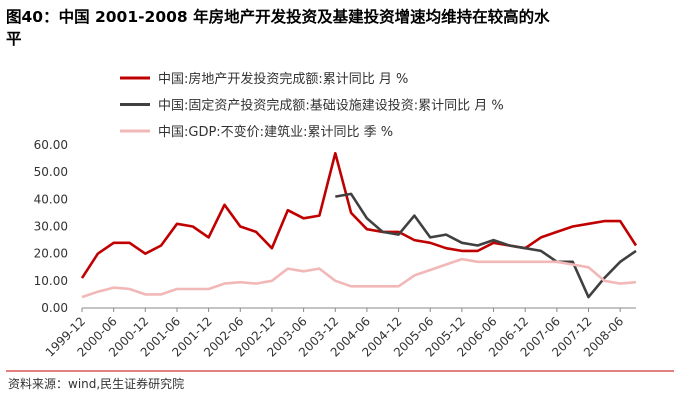  Describe the element at coordinates (51, 281) in the screenshot. I see `y-tick-label: 10.00` at that location.